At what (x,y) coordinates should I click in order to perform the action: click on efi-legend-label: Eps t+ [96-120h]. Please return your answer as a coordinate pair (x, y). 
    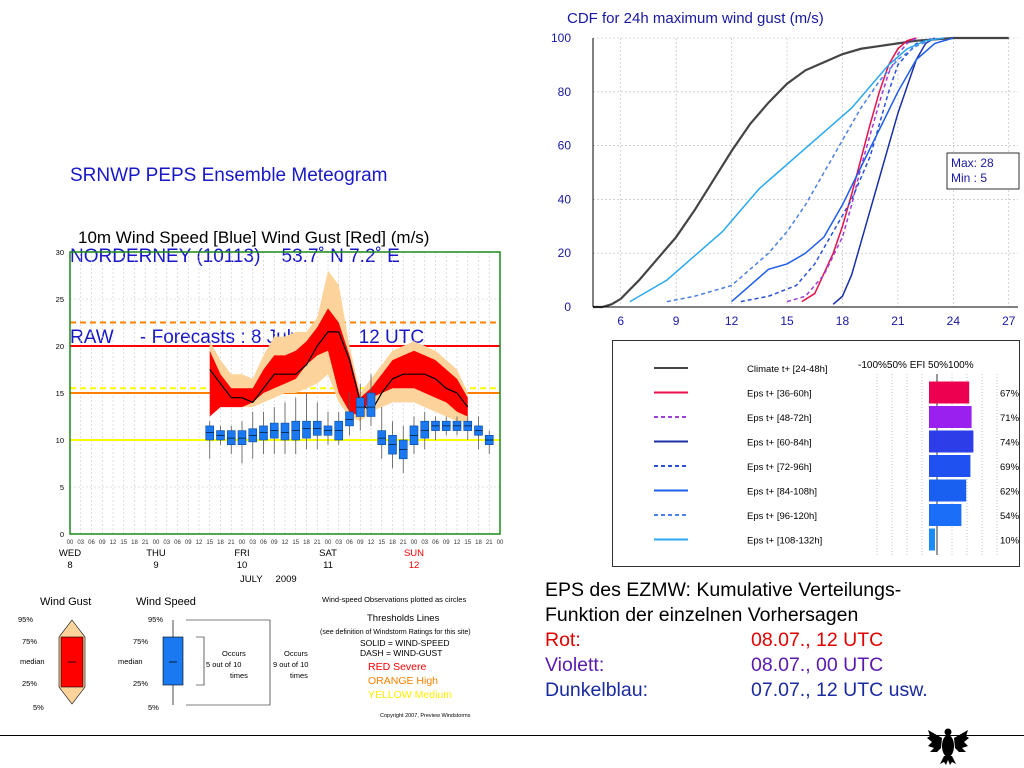
    Looking at the image, I should click on (782, 516).